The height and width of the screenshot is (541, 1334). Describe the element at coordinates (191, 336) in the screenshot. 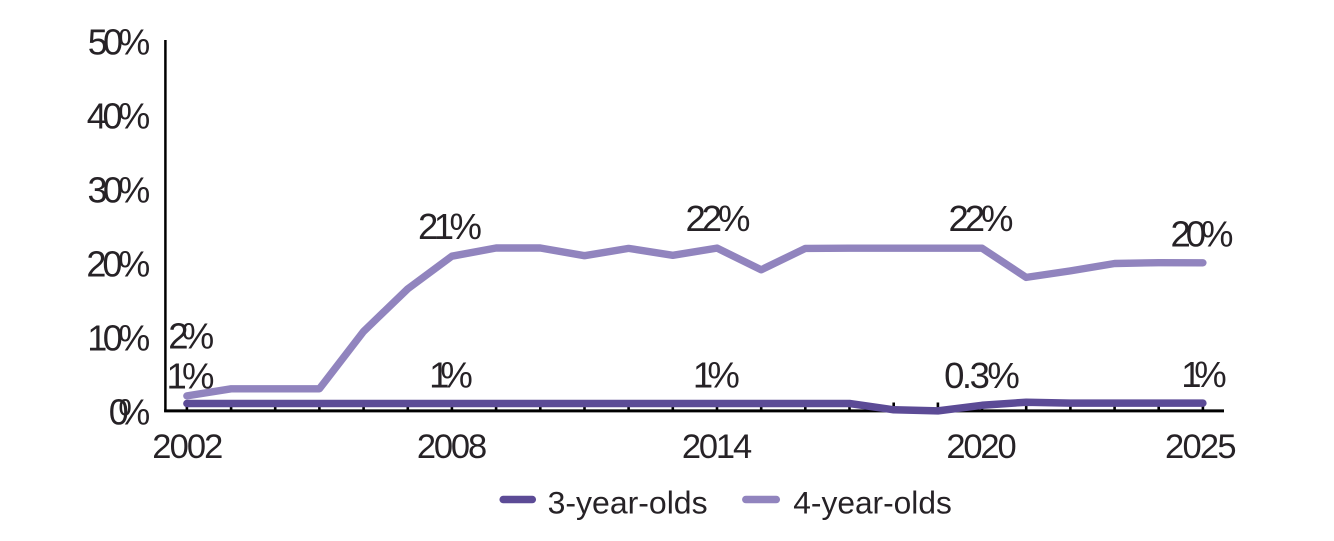

I see `svg-text: 2%` at that location.